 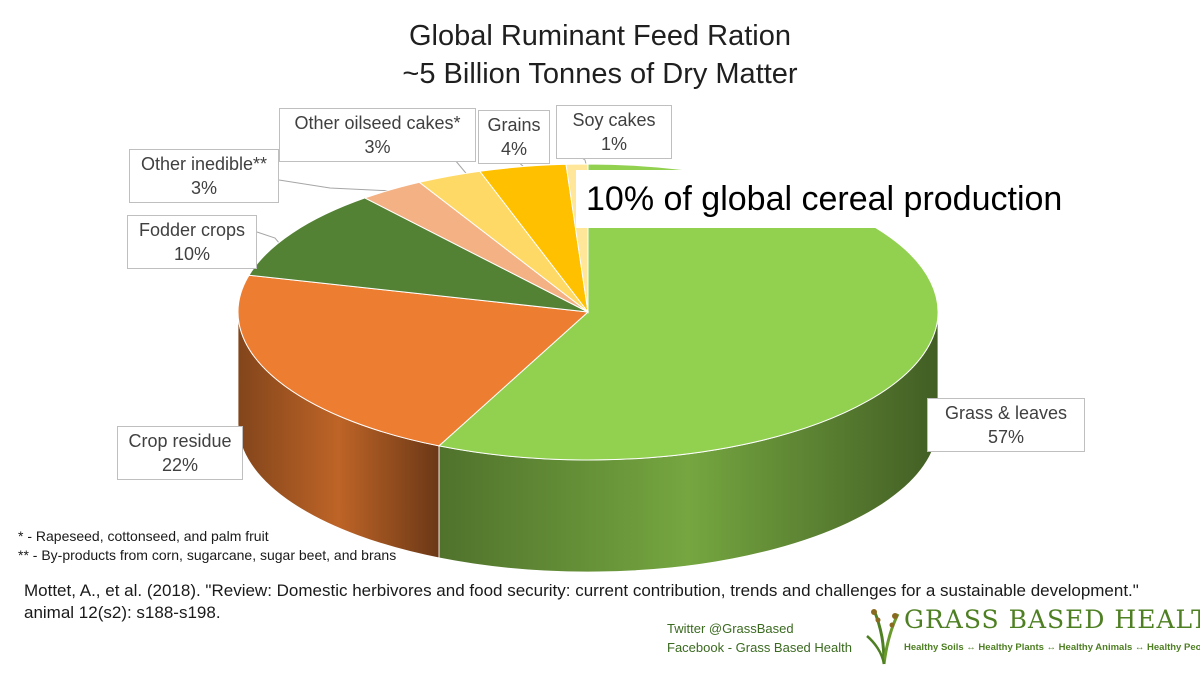 What do you see at coordinates (143, 536) in the screenshot?
I see `footnote-star: * - Rapeseed, cottonseed, and palm fruit` at bounding box center [143, 536].